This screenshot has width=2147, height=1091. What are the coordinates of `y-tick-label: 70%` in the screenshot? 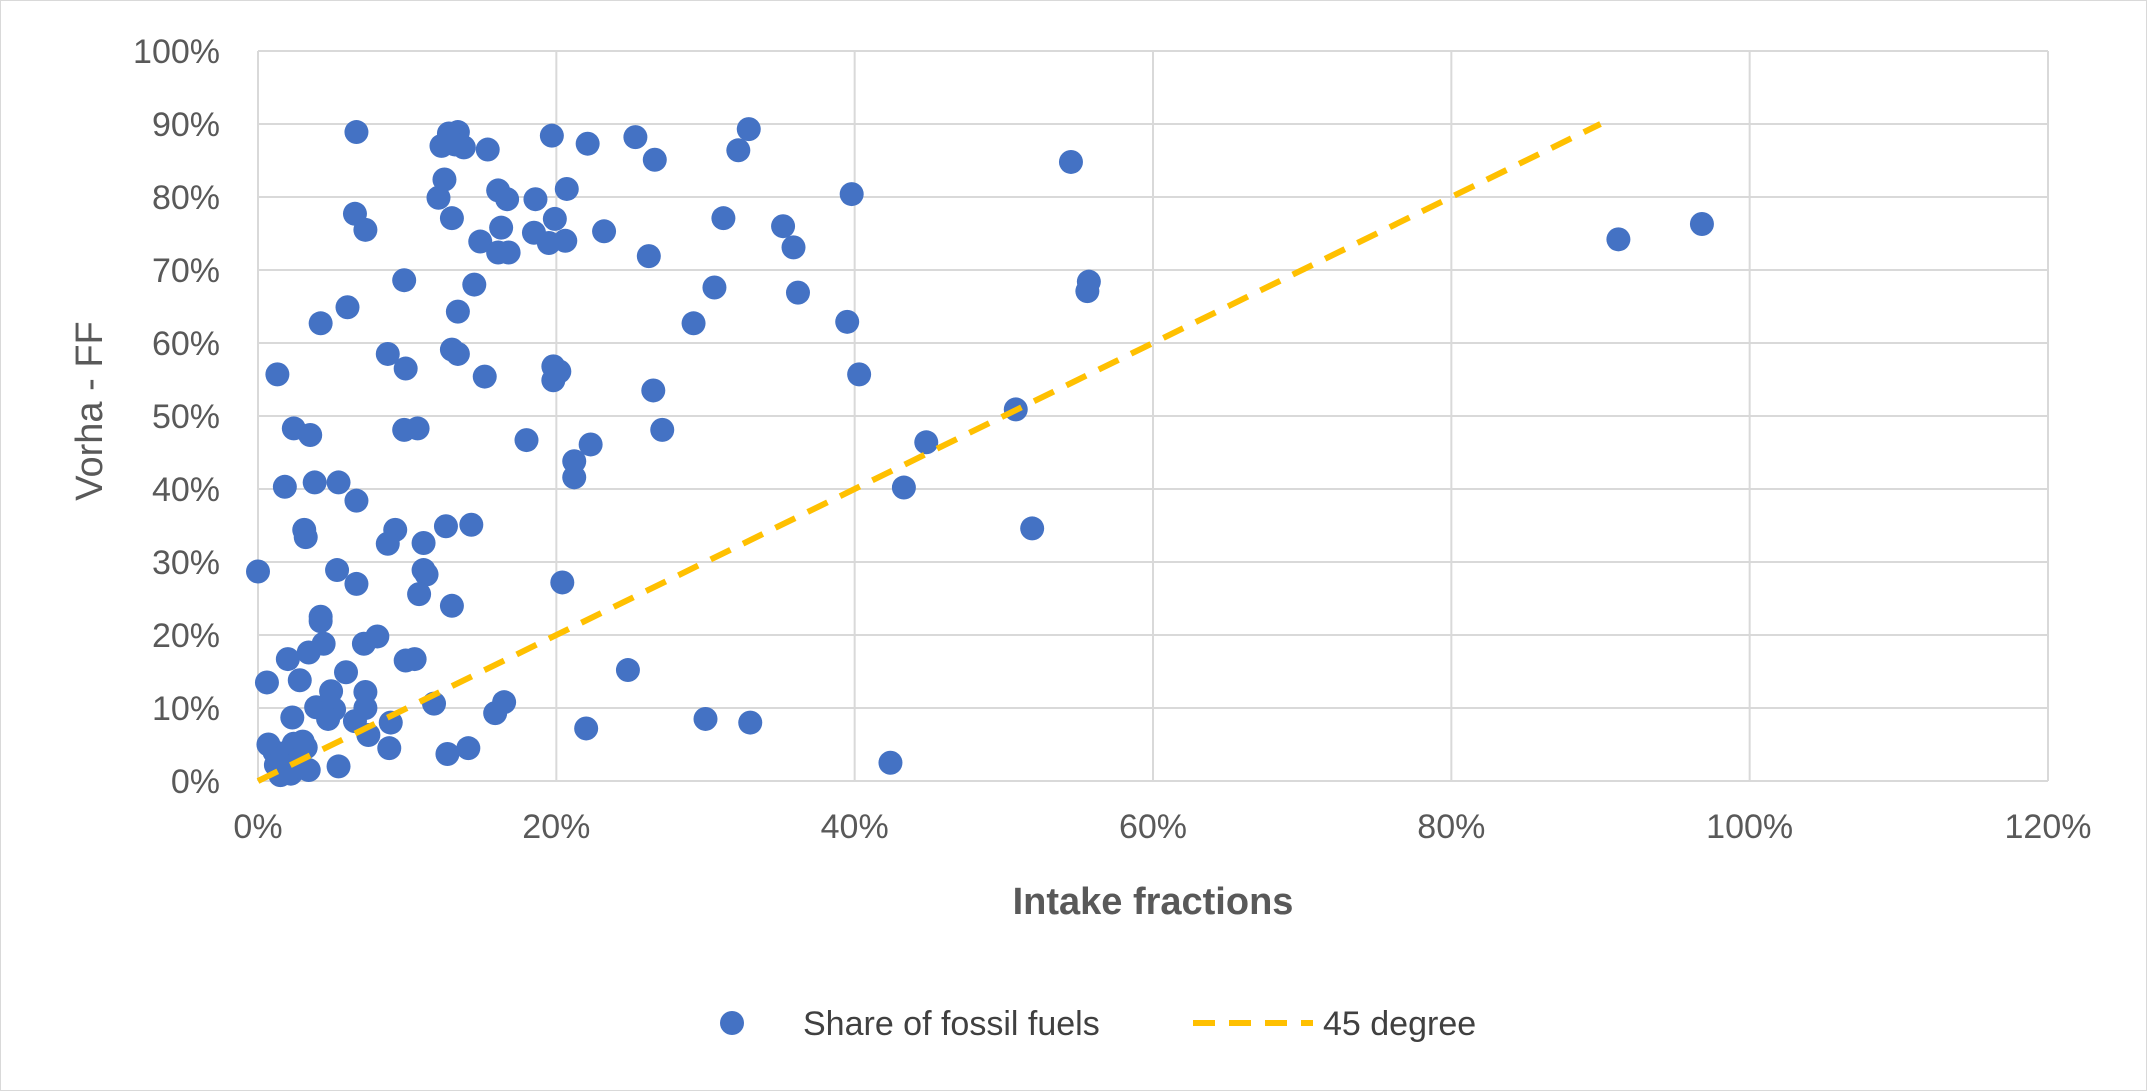 It's located at (186, 271).